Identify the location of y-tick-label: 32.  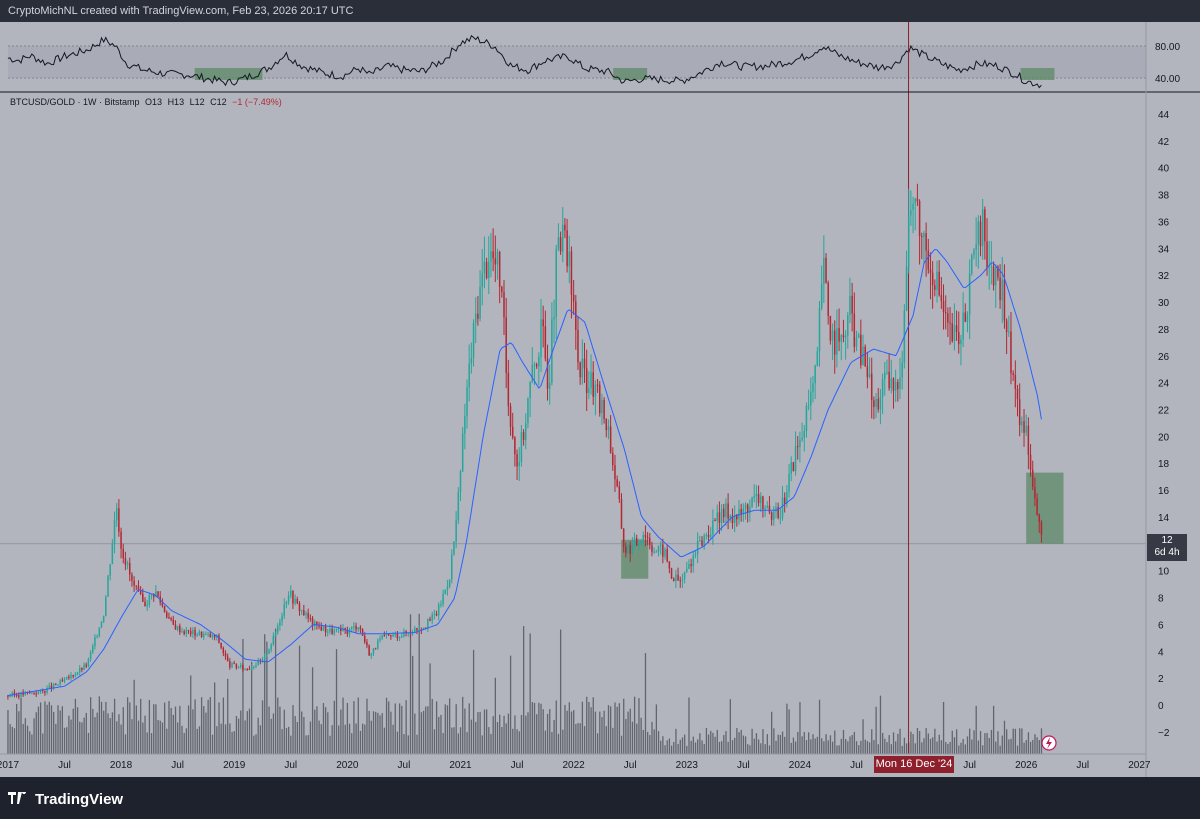
(1164, 276).